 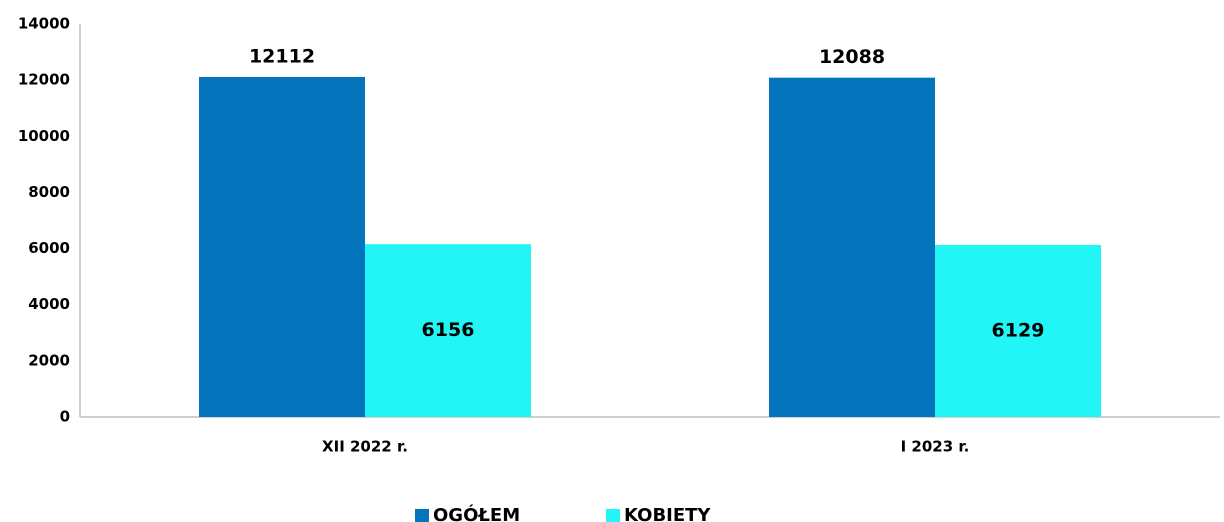 I want to click on y-tick-label: 6000, so click(x=49, y=248).